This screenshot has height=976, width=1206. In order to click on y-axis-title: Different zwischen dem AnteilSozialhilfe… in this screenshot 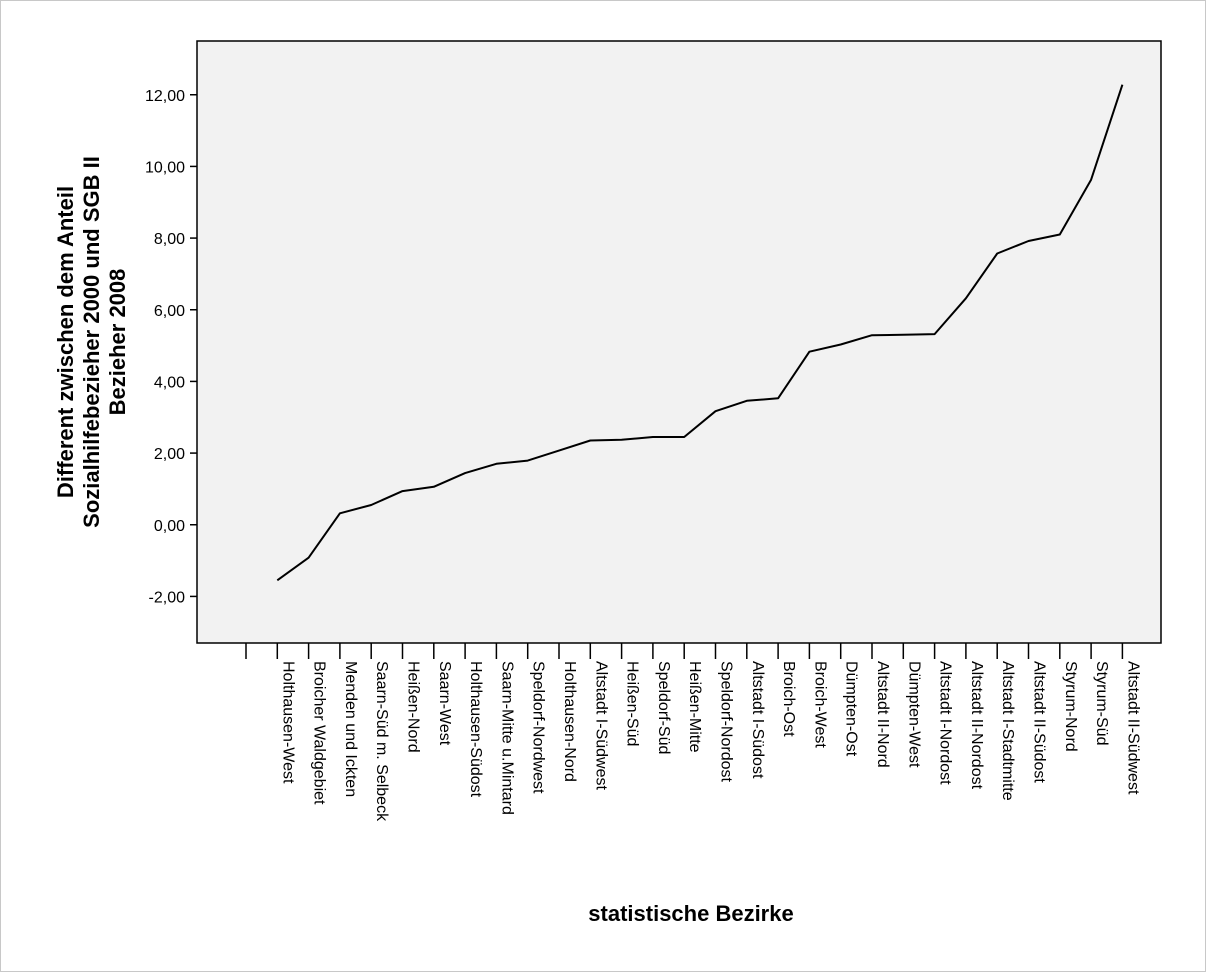, I will do `click(91, 342)`.